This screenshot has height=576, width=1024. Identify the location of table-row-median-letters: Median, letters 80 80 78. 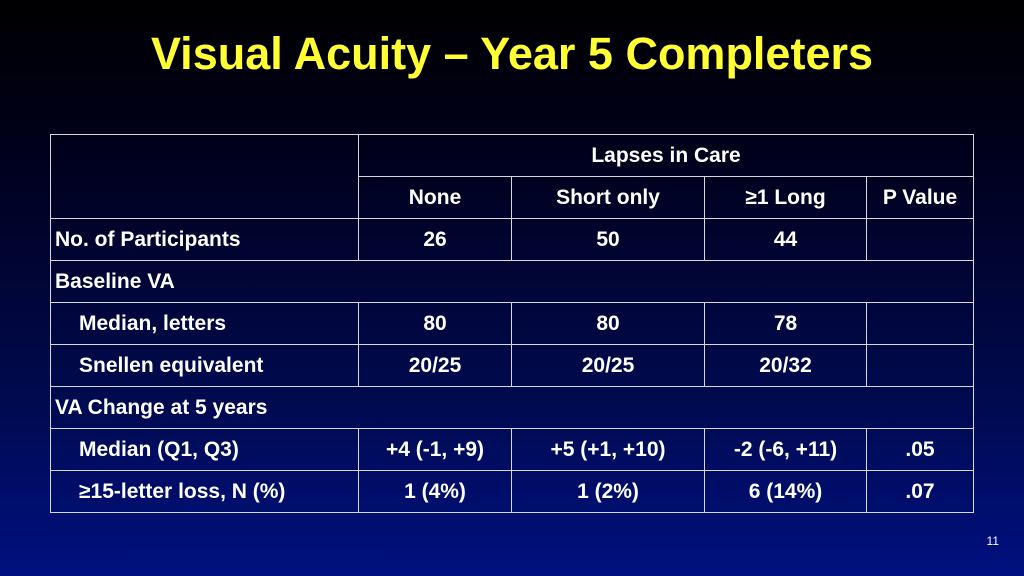
(512, 323).